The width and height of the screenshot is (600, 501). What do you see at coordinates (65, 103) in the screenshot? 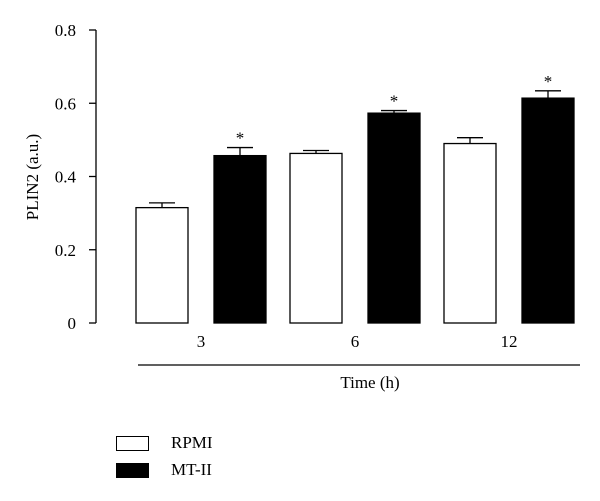
I see `y-tick-label: 0.6` at bounding box center [65, 103].